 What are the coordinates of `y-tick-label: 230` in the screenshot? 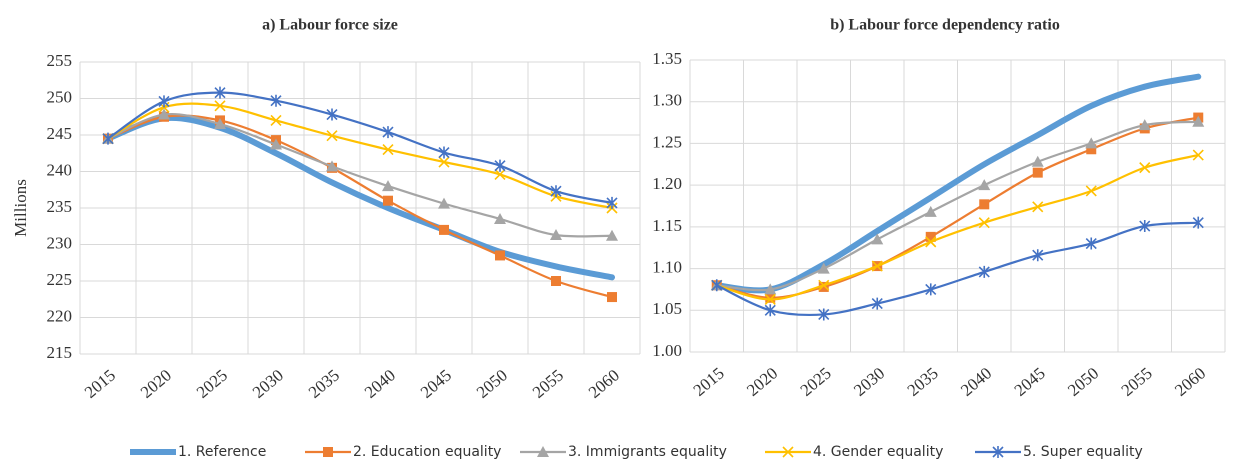 It's located at (60, 242).